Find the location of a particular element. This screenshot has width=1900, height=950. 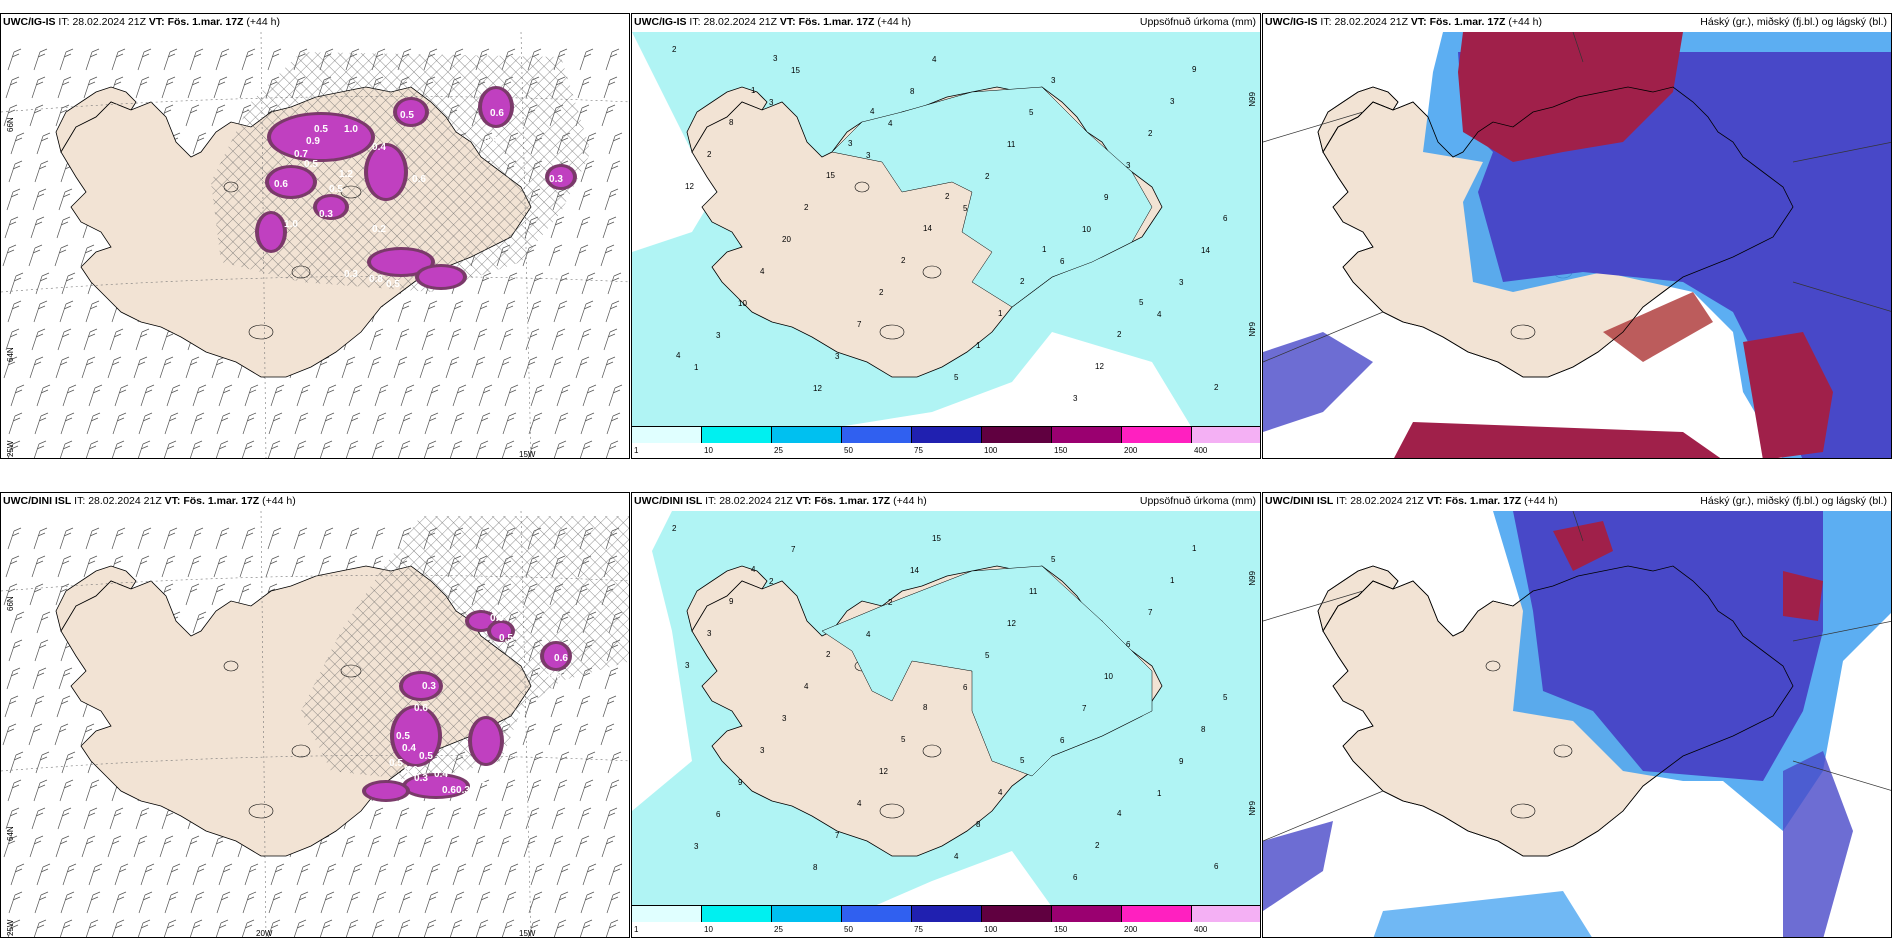

precip-over-land is located at coordinates (992, 197).